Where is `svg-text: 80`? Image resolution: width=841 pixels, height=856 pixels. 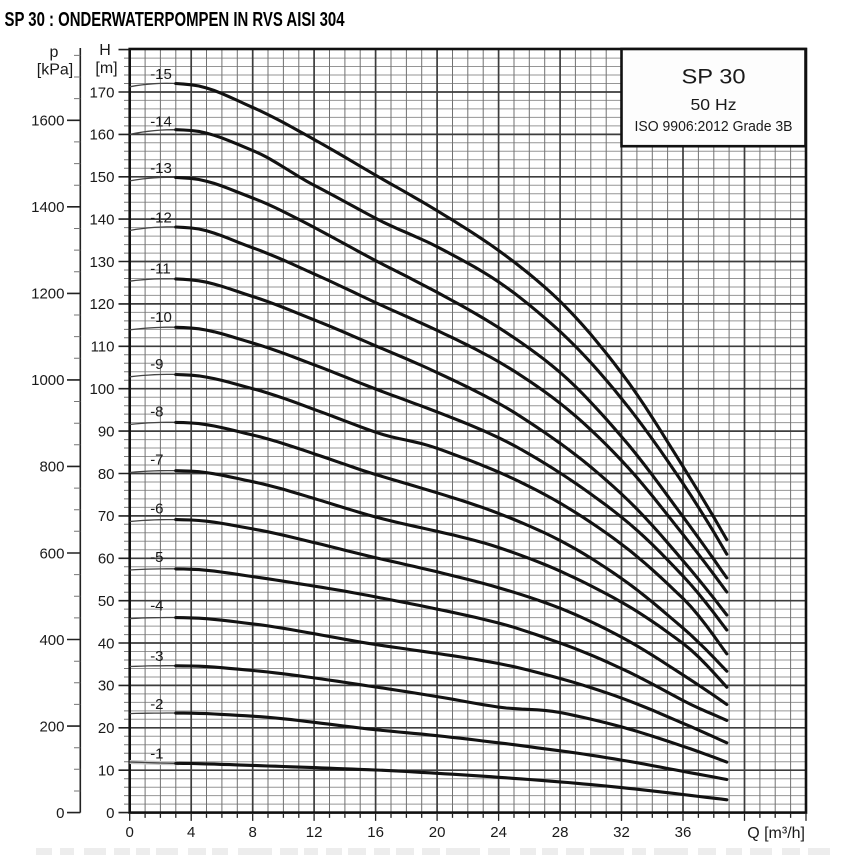
svg-text: 80 is located at coordinates (106, 474).